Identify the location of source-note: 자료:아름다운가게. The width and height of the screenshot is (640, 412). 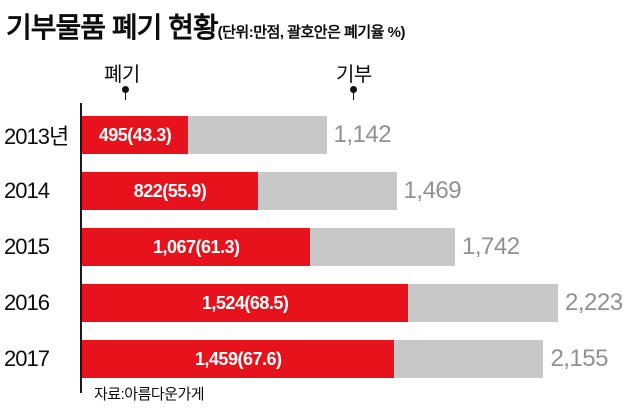
(149, 394).